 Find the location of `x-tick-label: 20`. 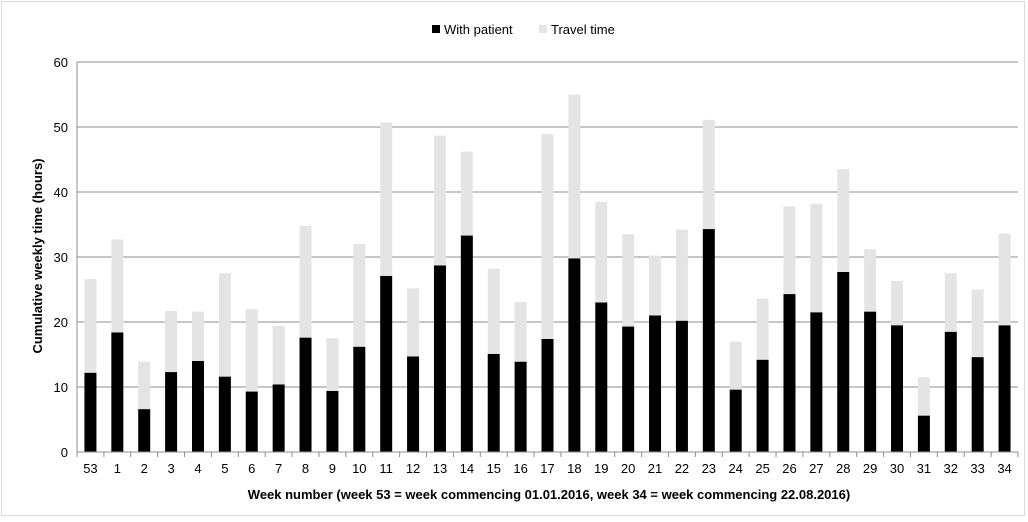

x-tick-label: 20 is located at coordinates (628, 468).